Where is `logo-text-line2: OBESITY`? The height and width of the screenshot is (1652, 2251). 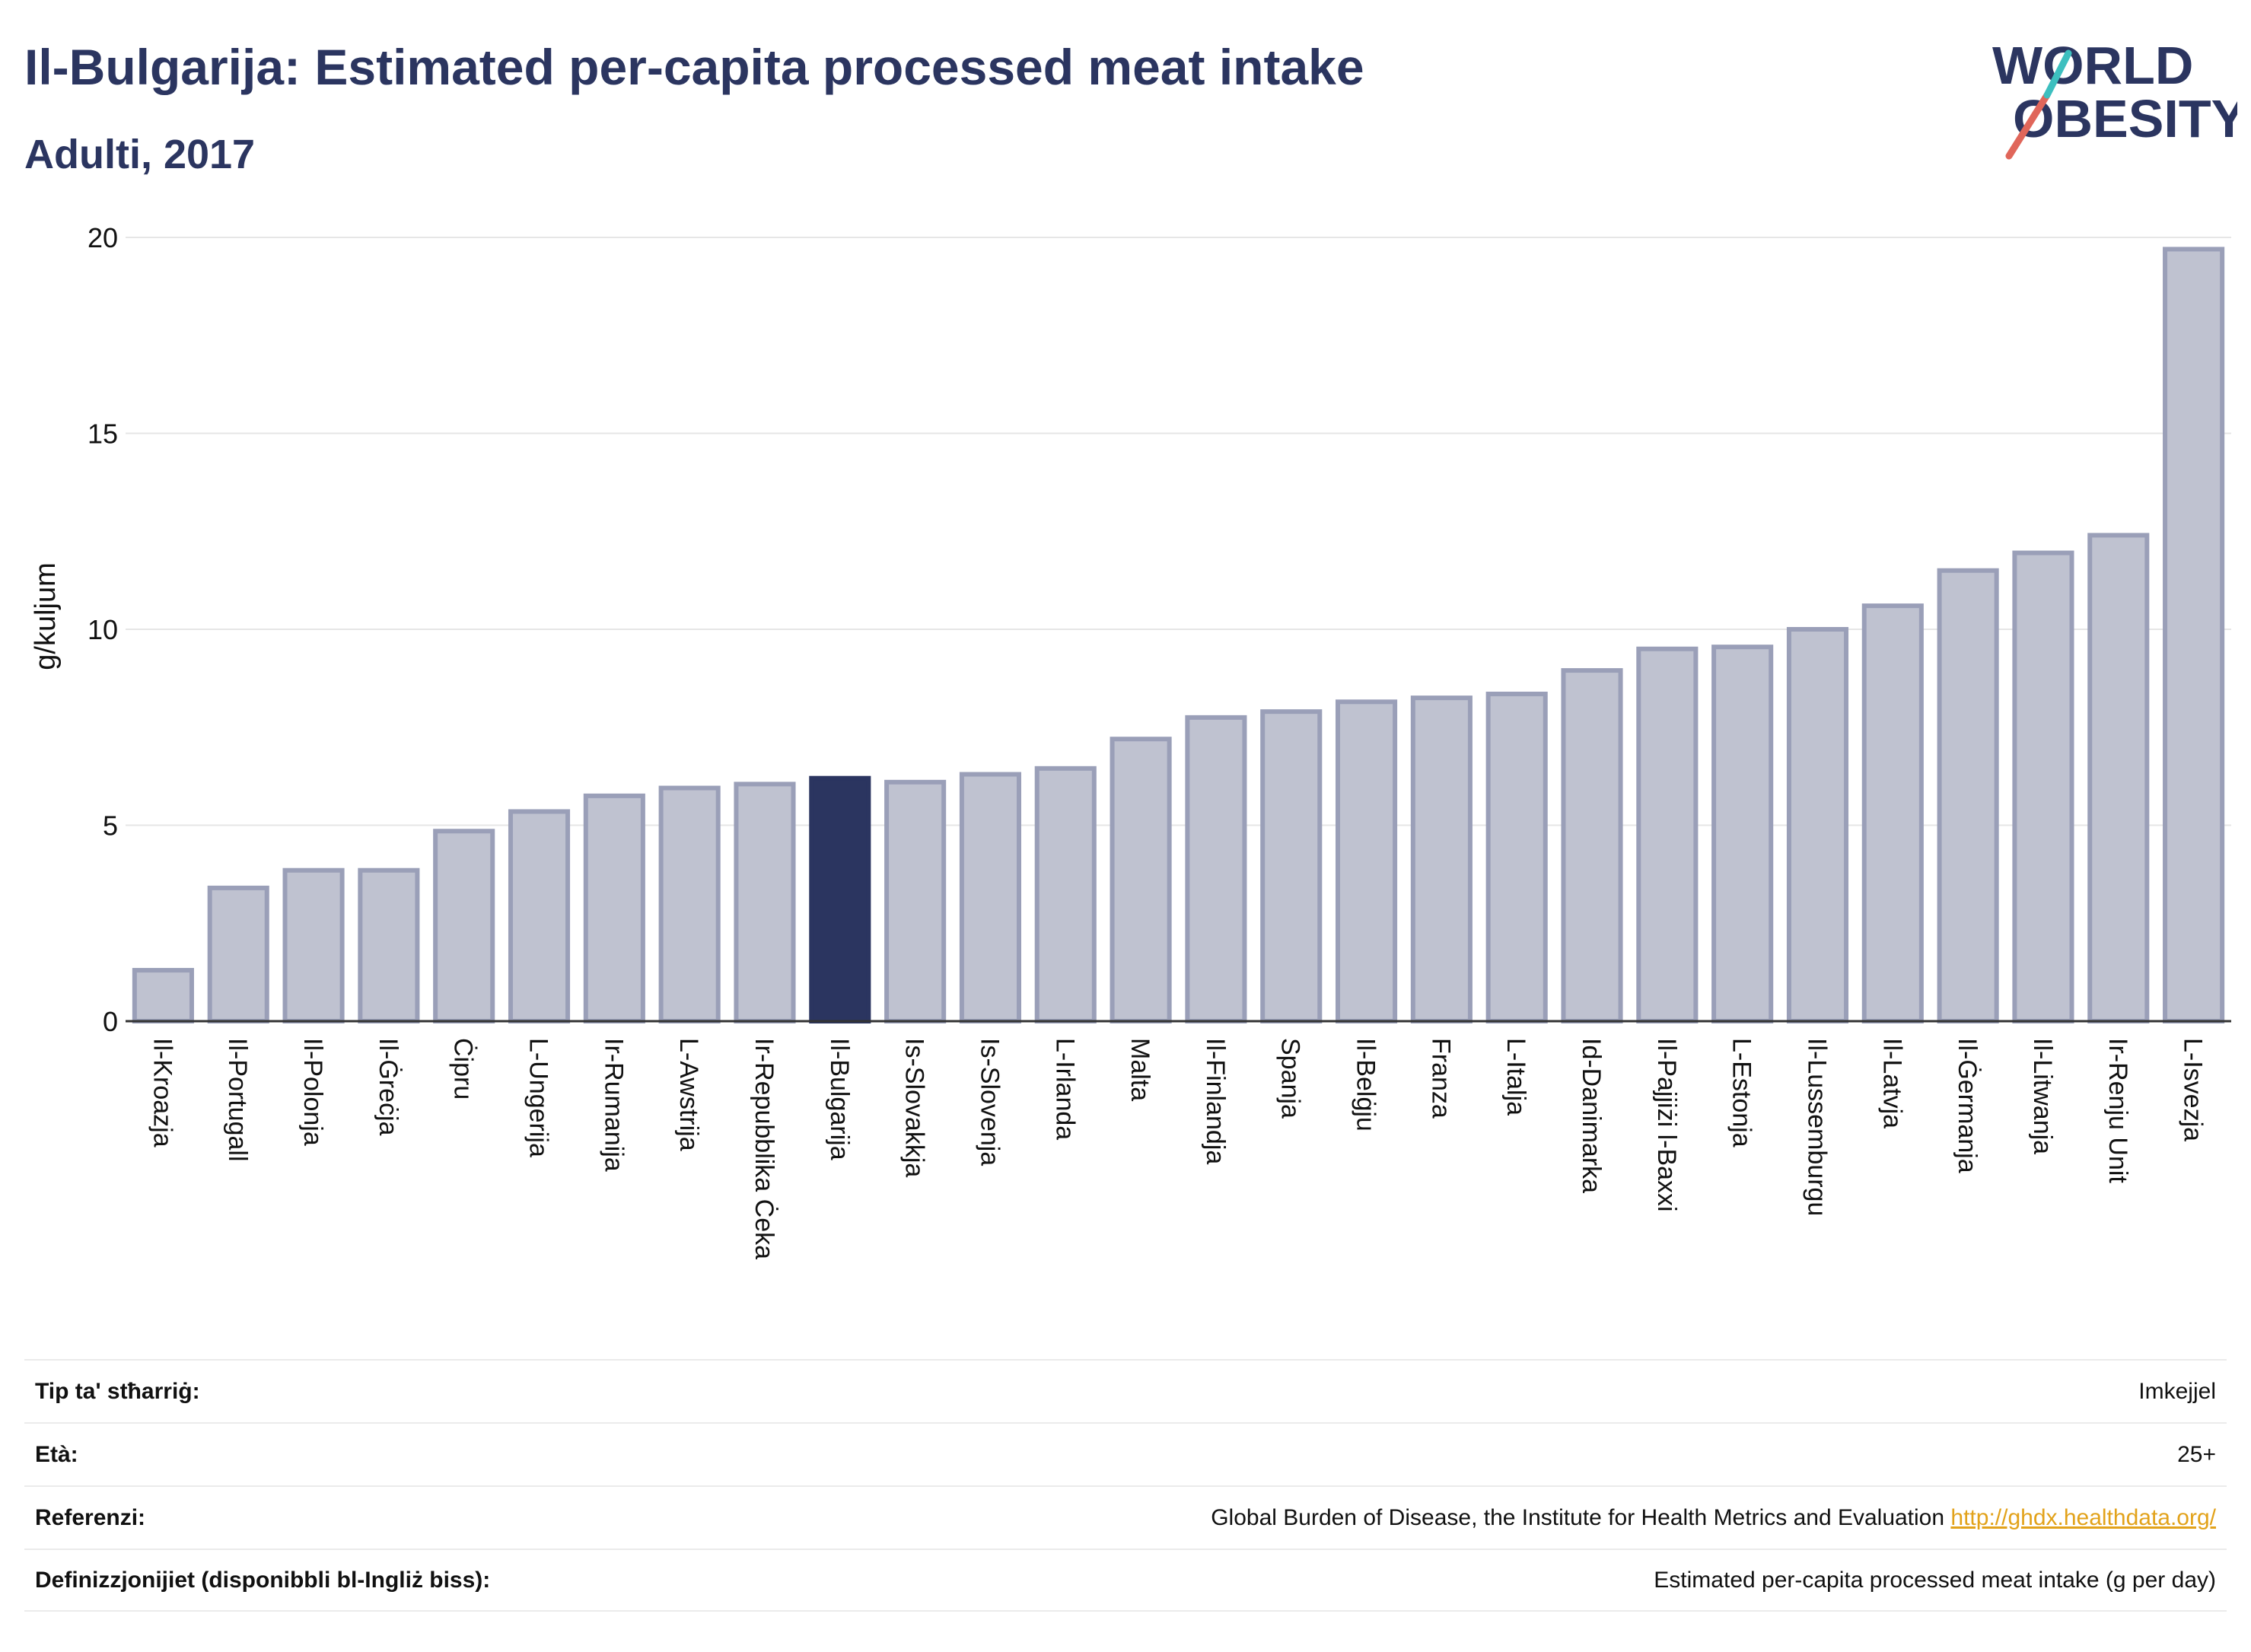
logo-text-line2: OBESITY is located at coordinates (2125, 118).